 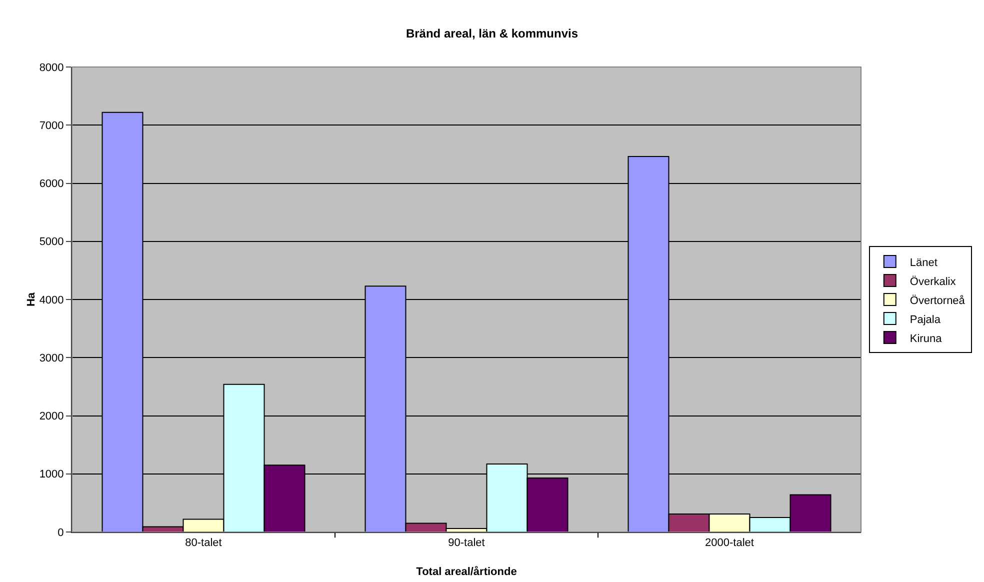 I want to click on y-tick-label: 3000, so click(x=51, y=358).